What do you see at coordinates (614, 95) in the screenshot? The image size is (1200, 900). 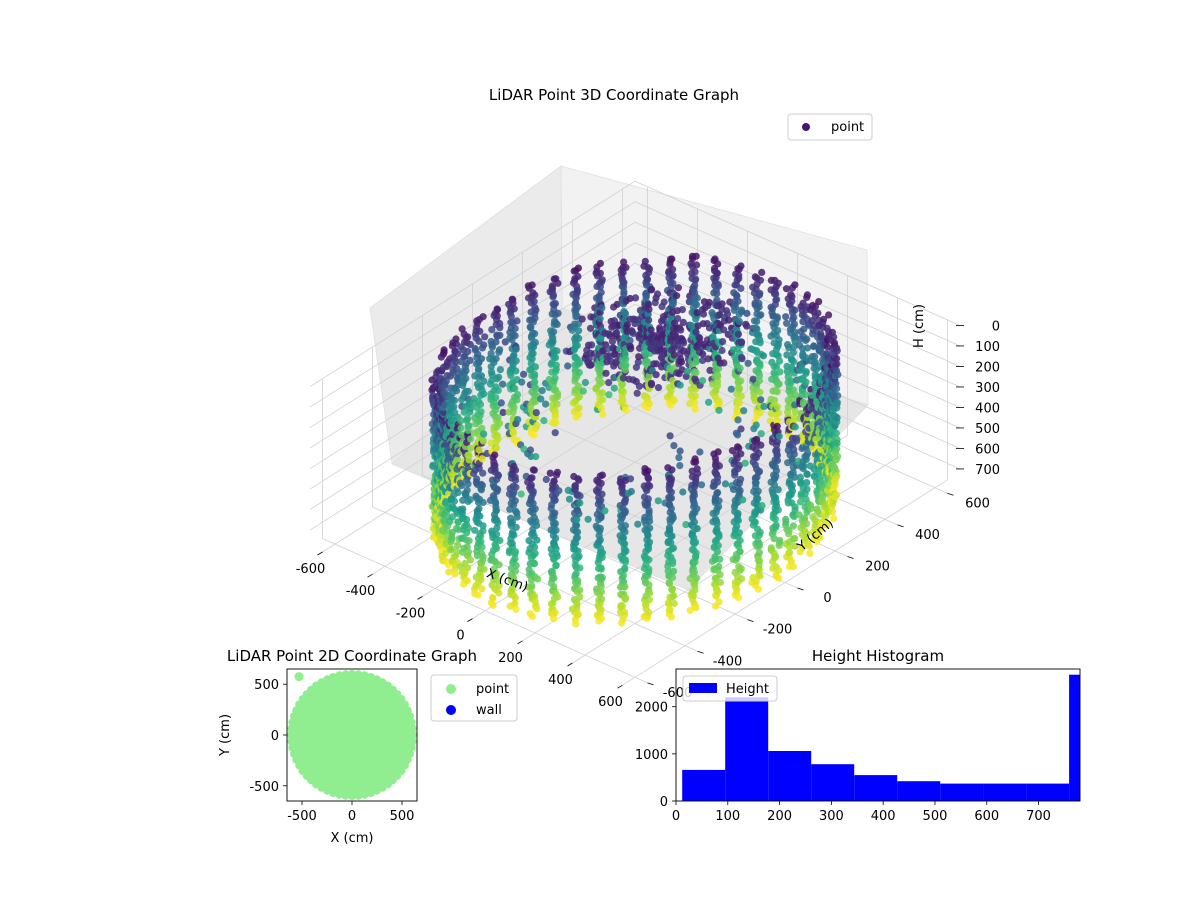 I see `chart-3d-title: LiDAR Point 3D Coordinate Graph` at bounding box center [614, 95].